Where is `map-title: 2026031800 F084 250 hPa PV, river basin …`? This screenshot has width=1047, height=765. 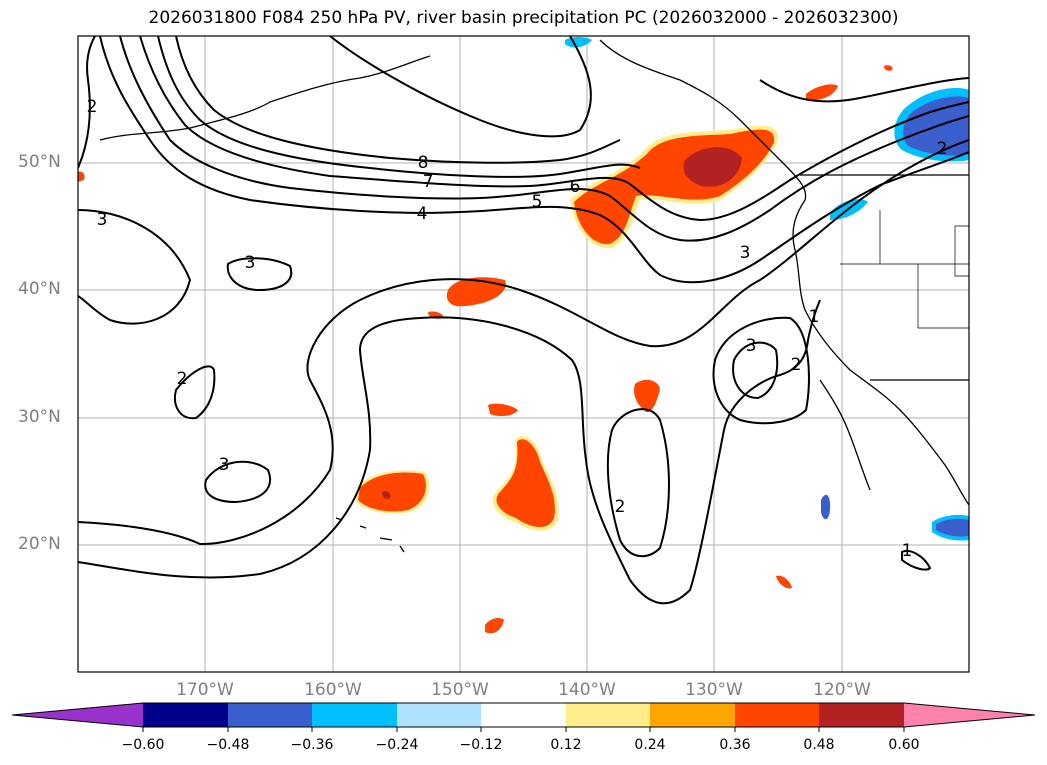 map-title: 2026031800 F084 250 hPa PV, river basin … is located at coordinates (523, 18).